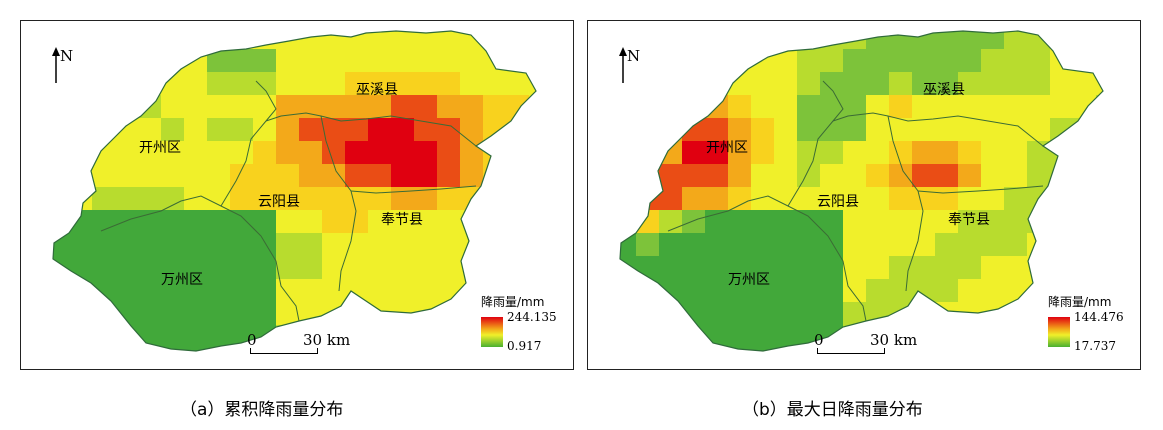  Describe the element at coordinates (327, 340) in the screenshot. I see `scale-distance: 30 km` at that location.